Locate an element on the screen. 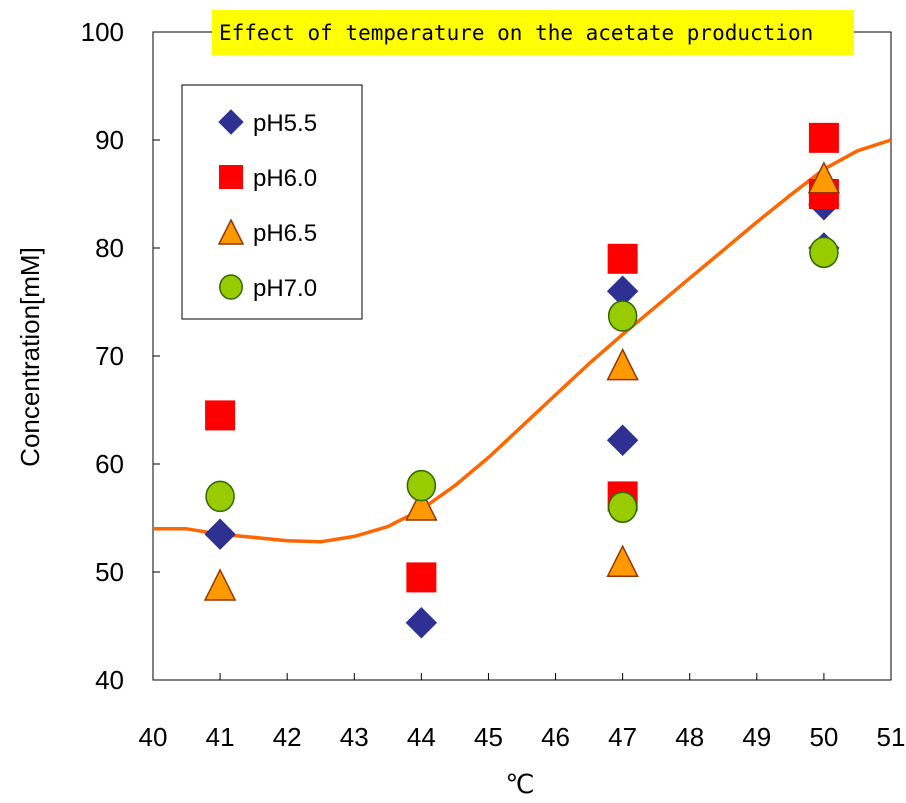 The width and height of the screenshot is (906, 803). y-tick-label: 70 is located at coordinates (109, 356).